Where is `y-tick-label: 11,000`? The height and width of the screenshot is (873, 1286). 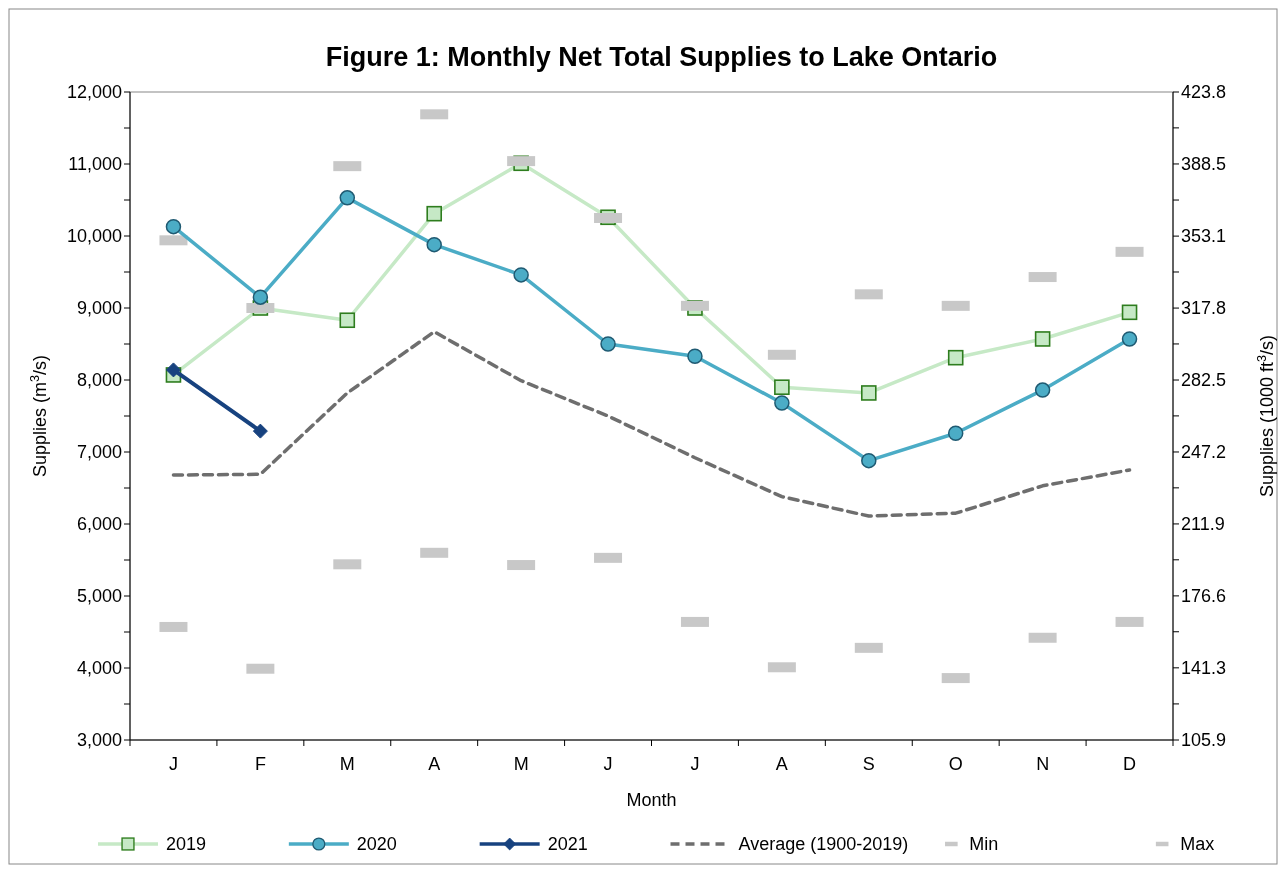 y-tick-label: 11,000 is located at coordinates (95, 164).